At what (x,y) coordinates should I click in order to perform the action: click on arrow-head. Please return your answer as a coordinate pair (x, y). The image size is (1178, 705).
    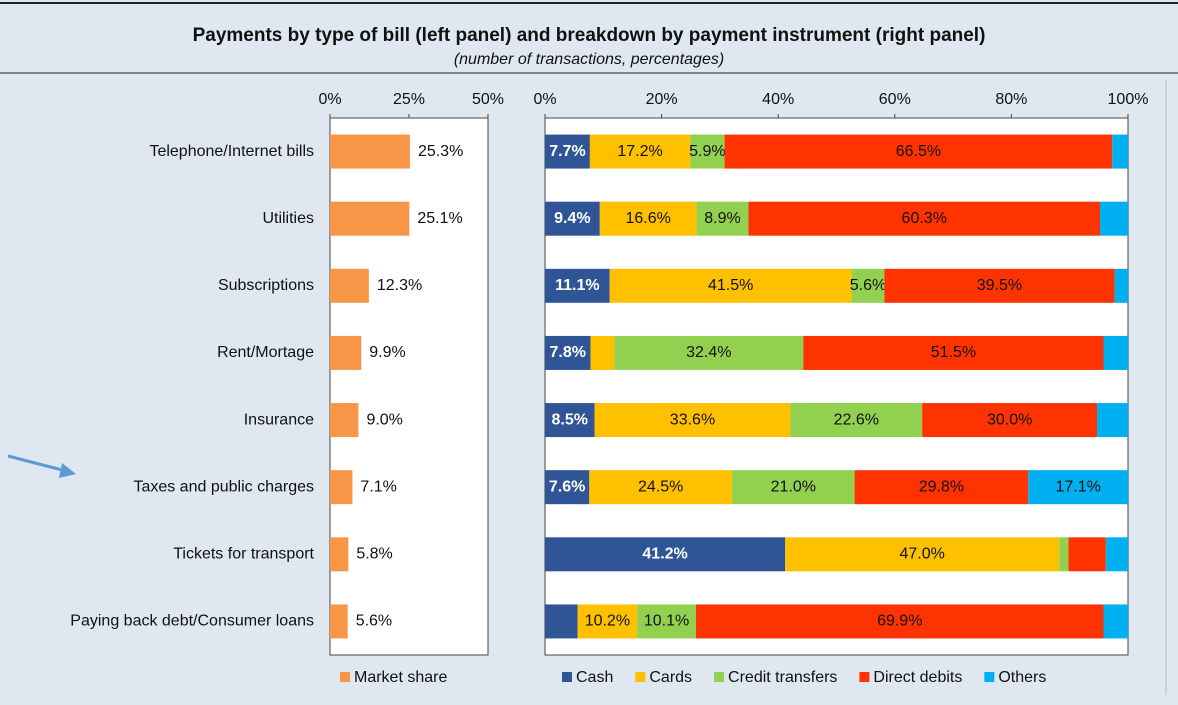
    Looking at the image, I should click on (67, 470).